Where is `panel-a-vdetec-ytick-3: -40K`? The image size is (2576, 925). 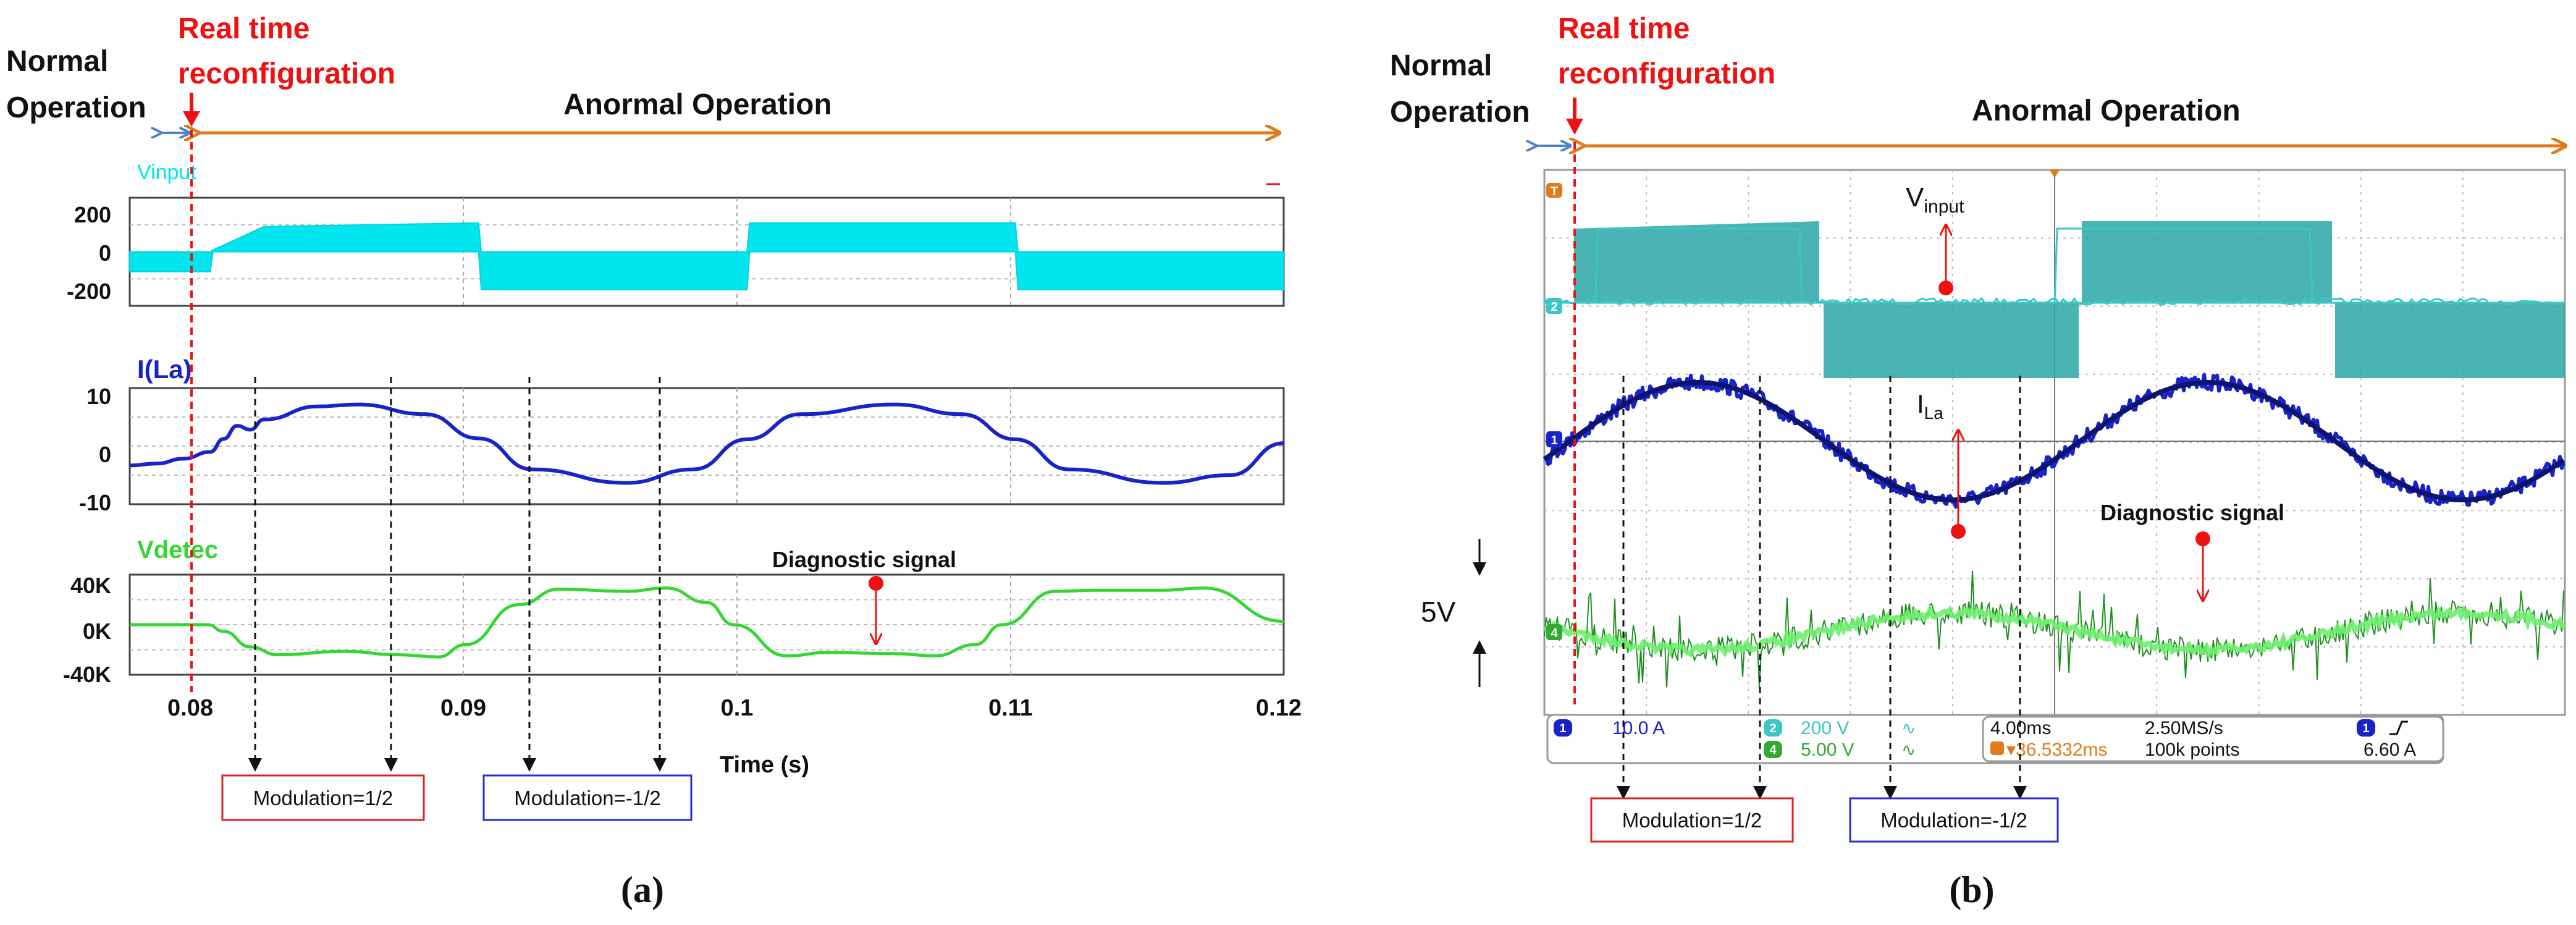 panel-a-vdetec-ytick-3: -40K is located at coordinates (87, 674).